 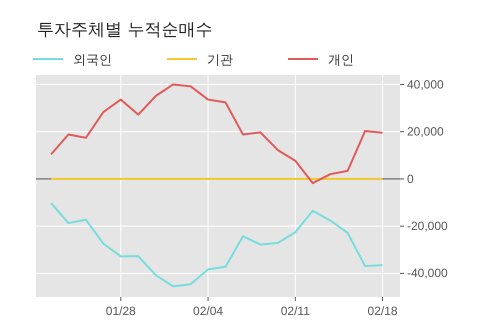 What do you see at coordinates (121, 311) in the screenshot?
I see `x-tick-label: 01/28` at bounding box center [121, 311].